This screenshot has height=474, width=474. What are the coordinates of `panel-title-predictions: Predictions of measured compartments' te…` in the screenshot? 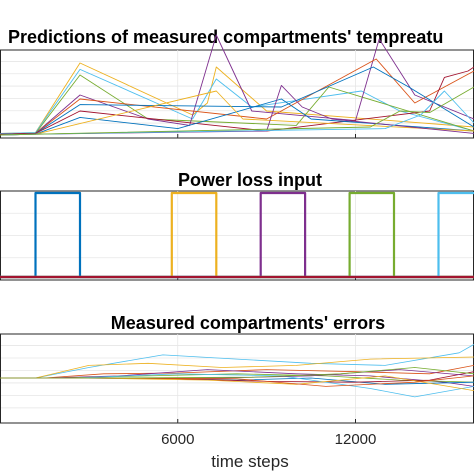 It's located at (225, 37).